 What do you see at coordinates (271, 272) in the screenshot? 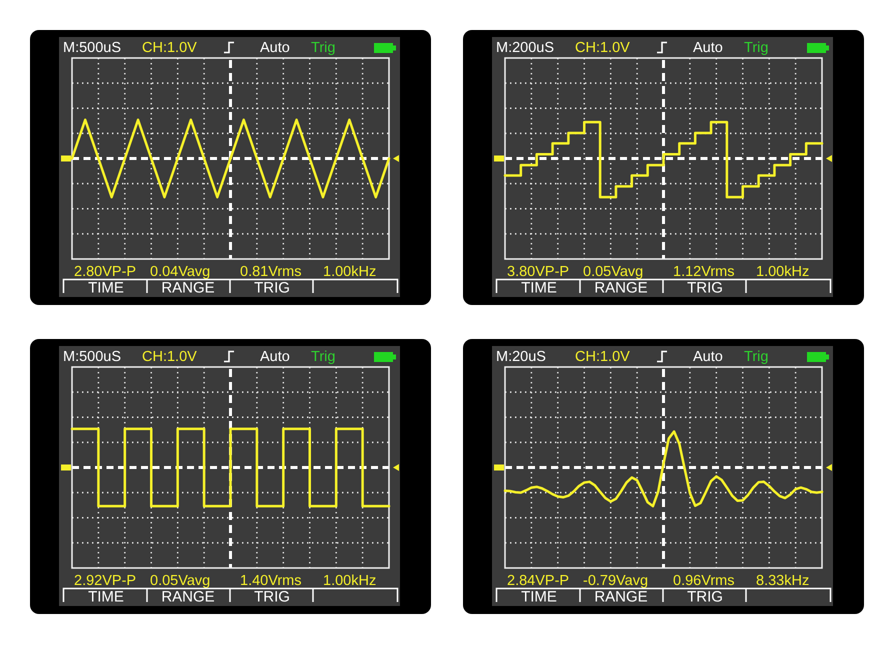
I see `text: 0.81Vrms` at bounding box center [271, 272].